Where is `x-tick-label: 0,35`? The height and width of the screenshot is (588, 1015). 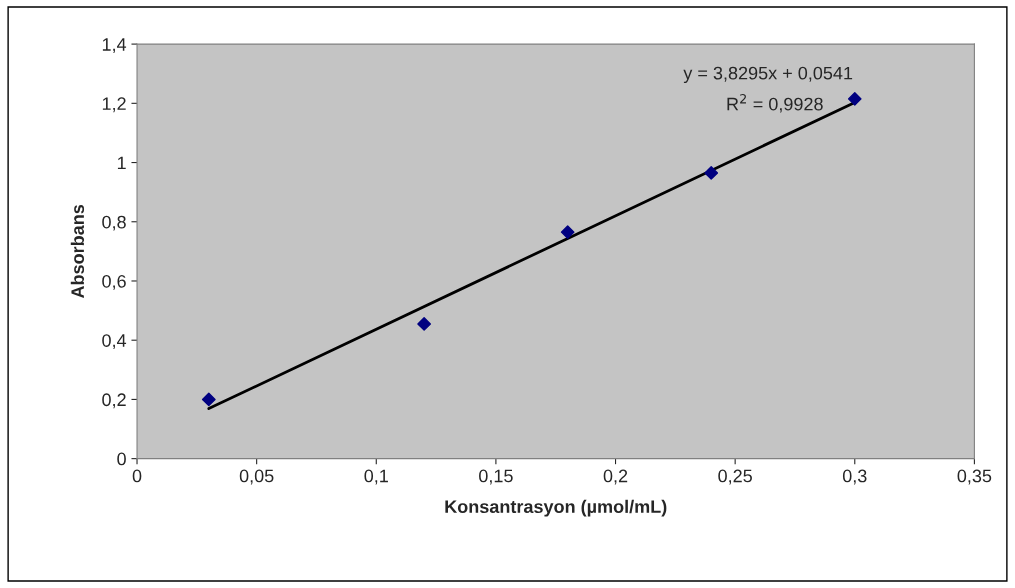
x-tick-label: 0,35 is located at coordinates (974, 477).